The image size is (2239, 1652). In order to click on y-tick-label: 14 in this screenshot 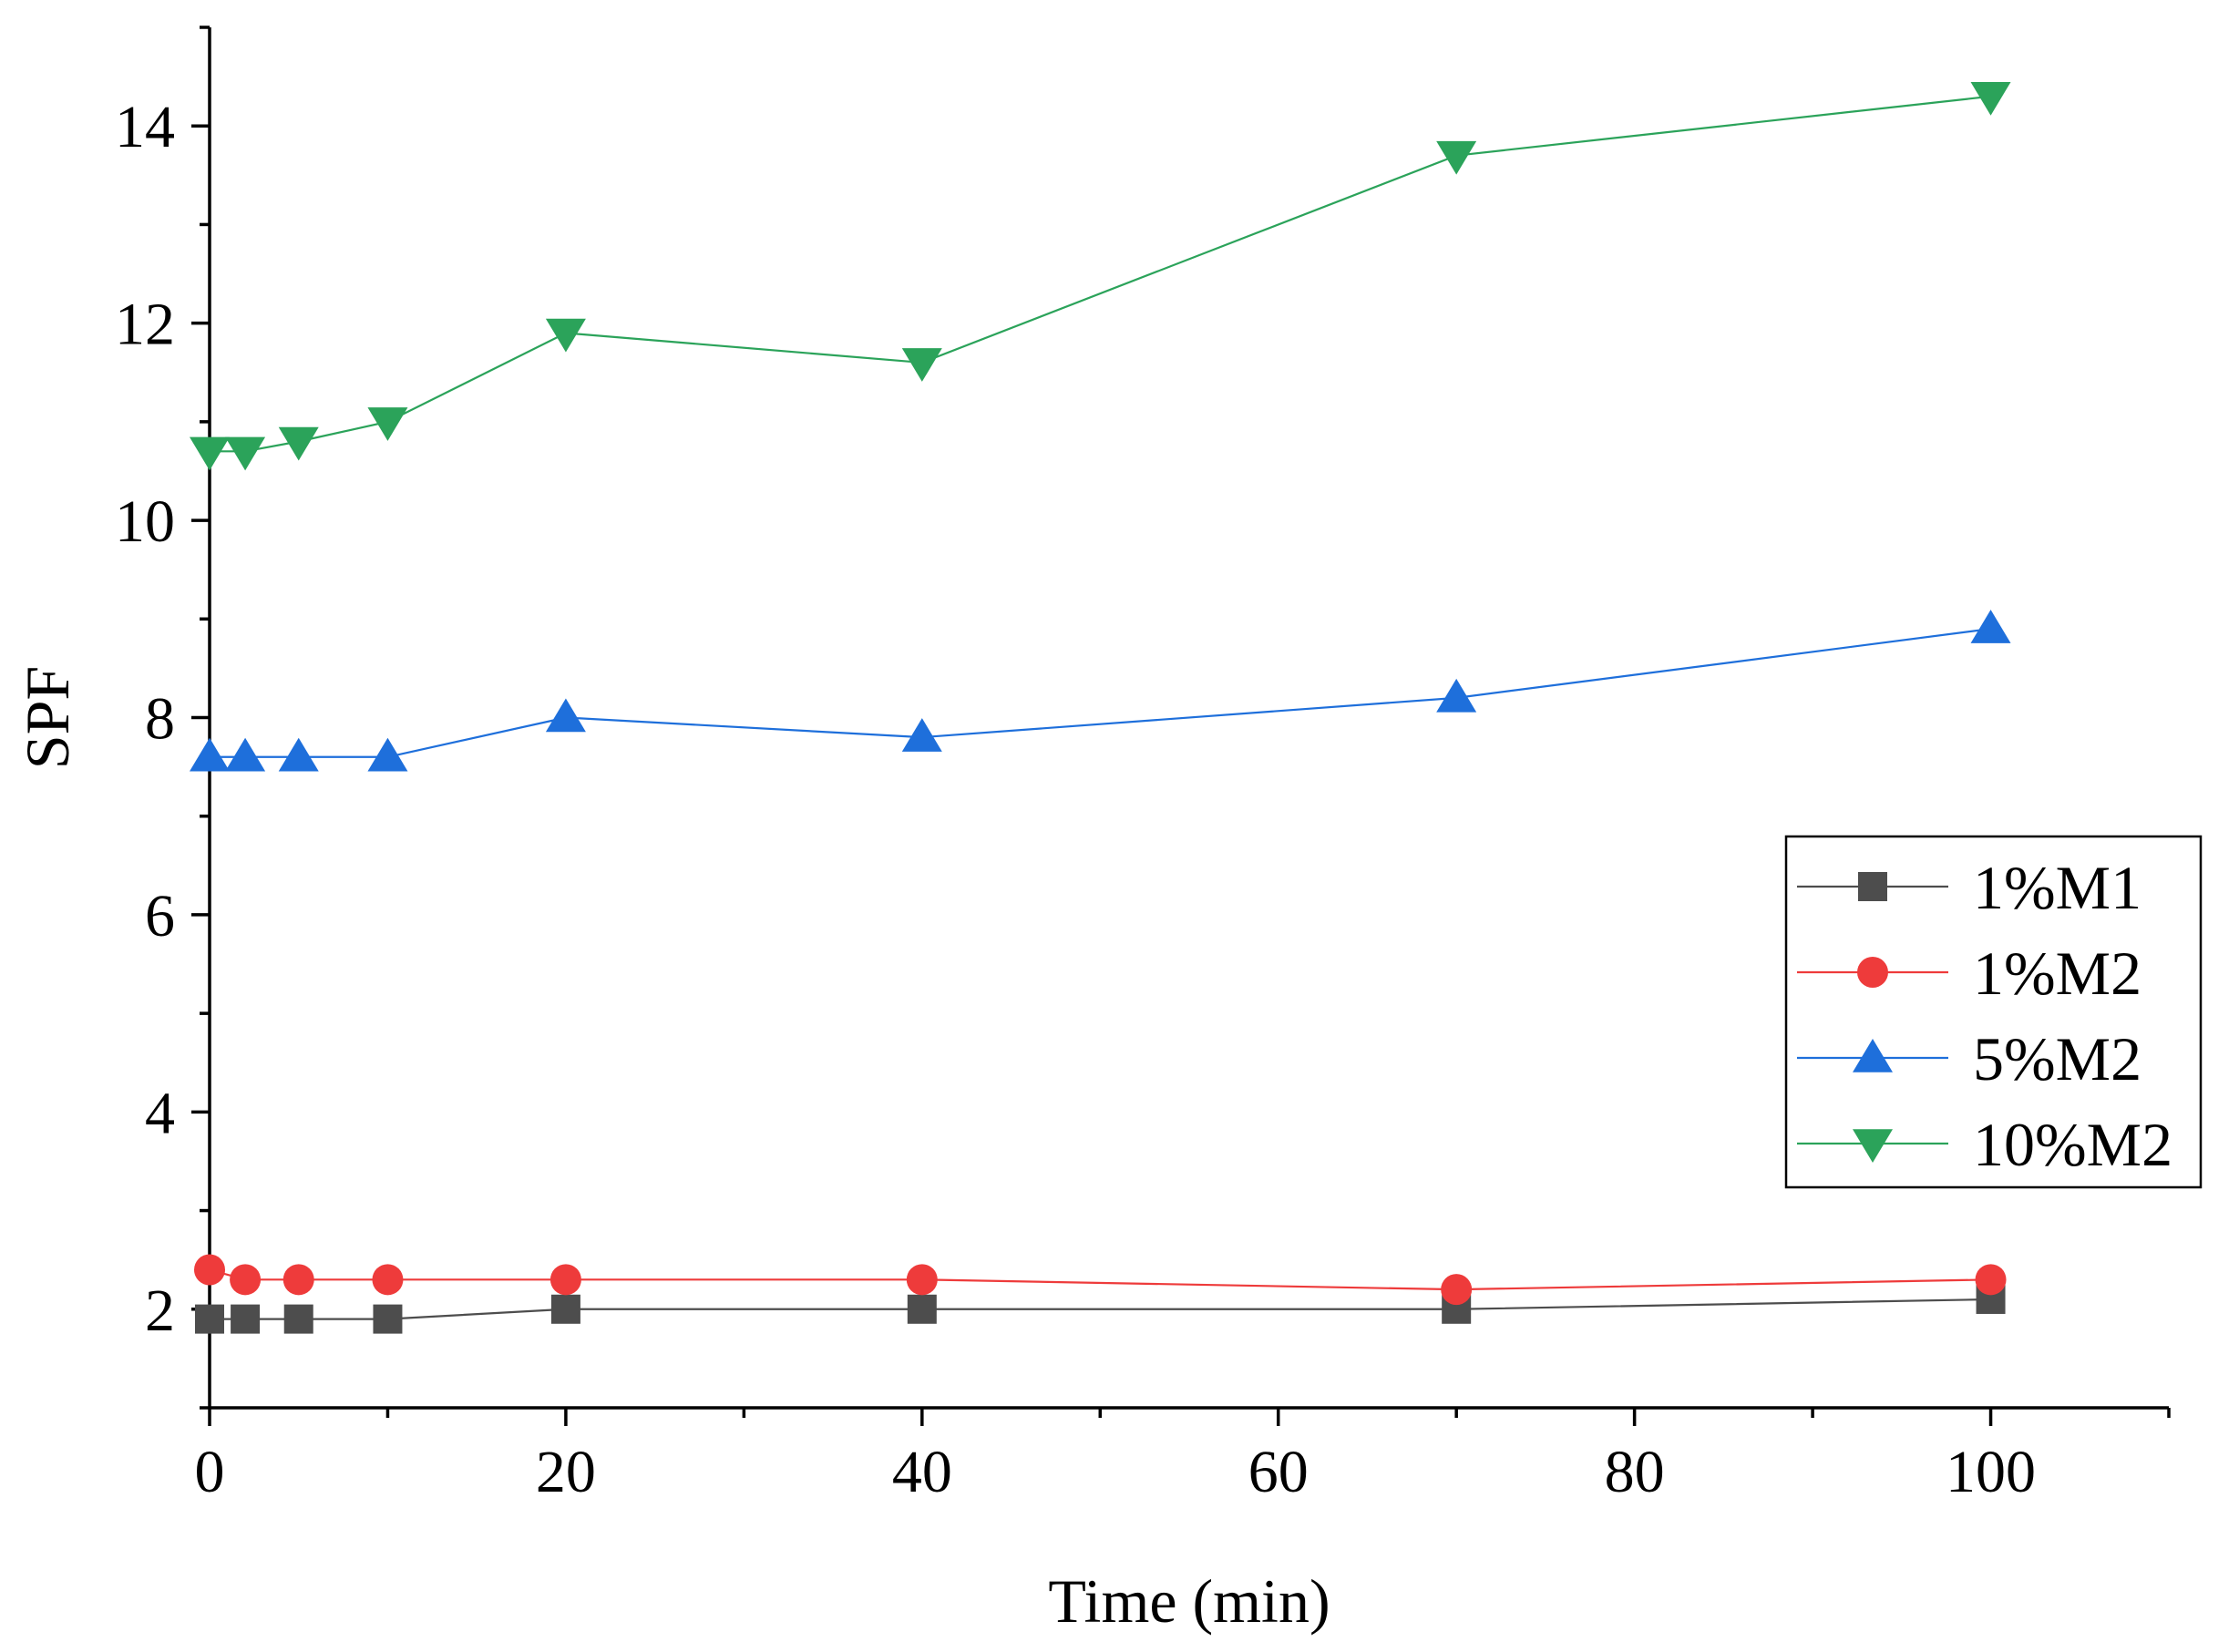, I will do `click(145, 127)`.